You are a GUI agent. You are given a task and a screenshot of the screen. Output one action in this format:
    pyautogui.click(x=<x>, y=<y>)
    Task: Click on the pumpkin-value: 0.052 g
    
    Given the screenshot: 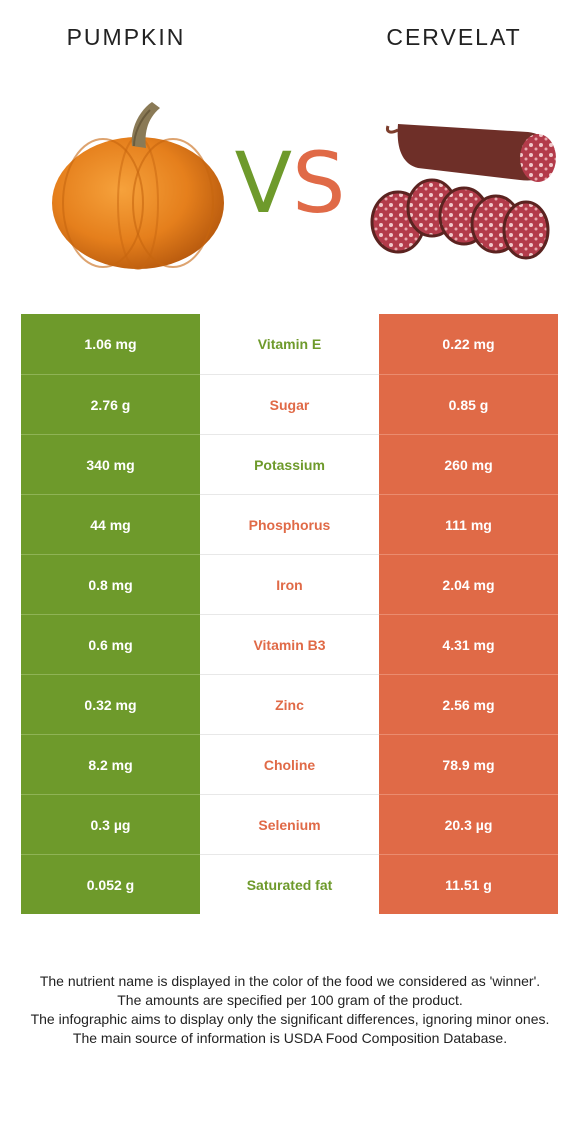 What is the action you would take?
    pyautogui.click(x=110, y=884)
    